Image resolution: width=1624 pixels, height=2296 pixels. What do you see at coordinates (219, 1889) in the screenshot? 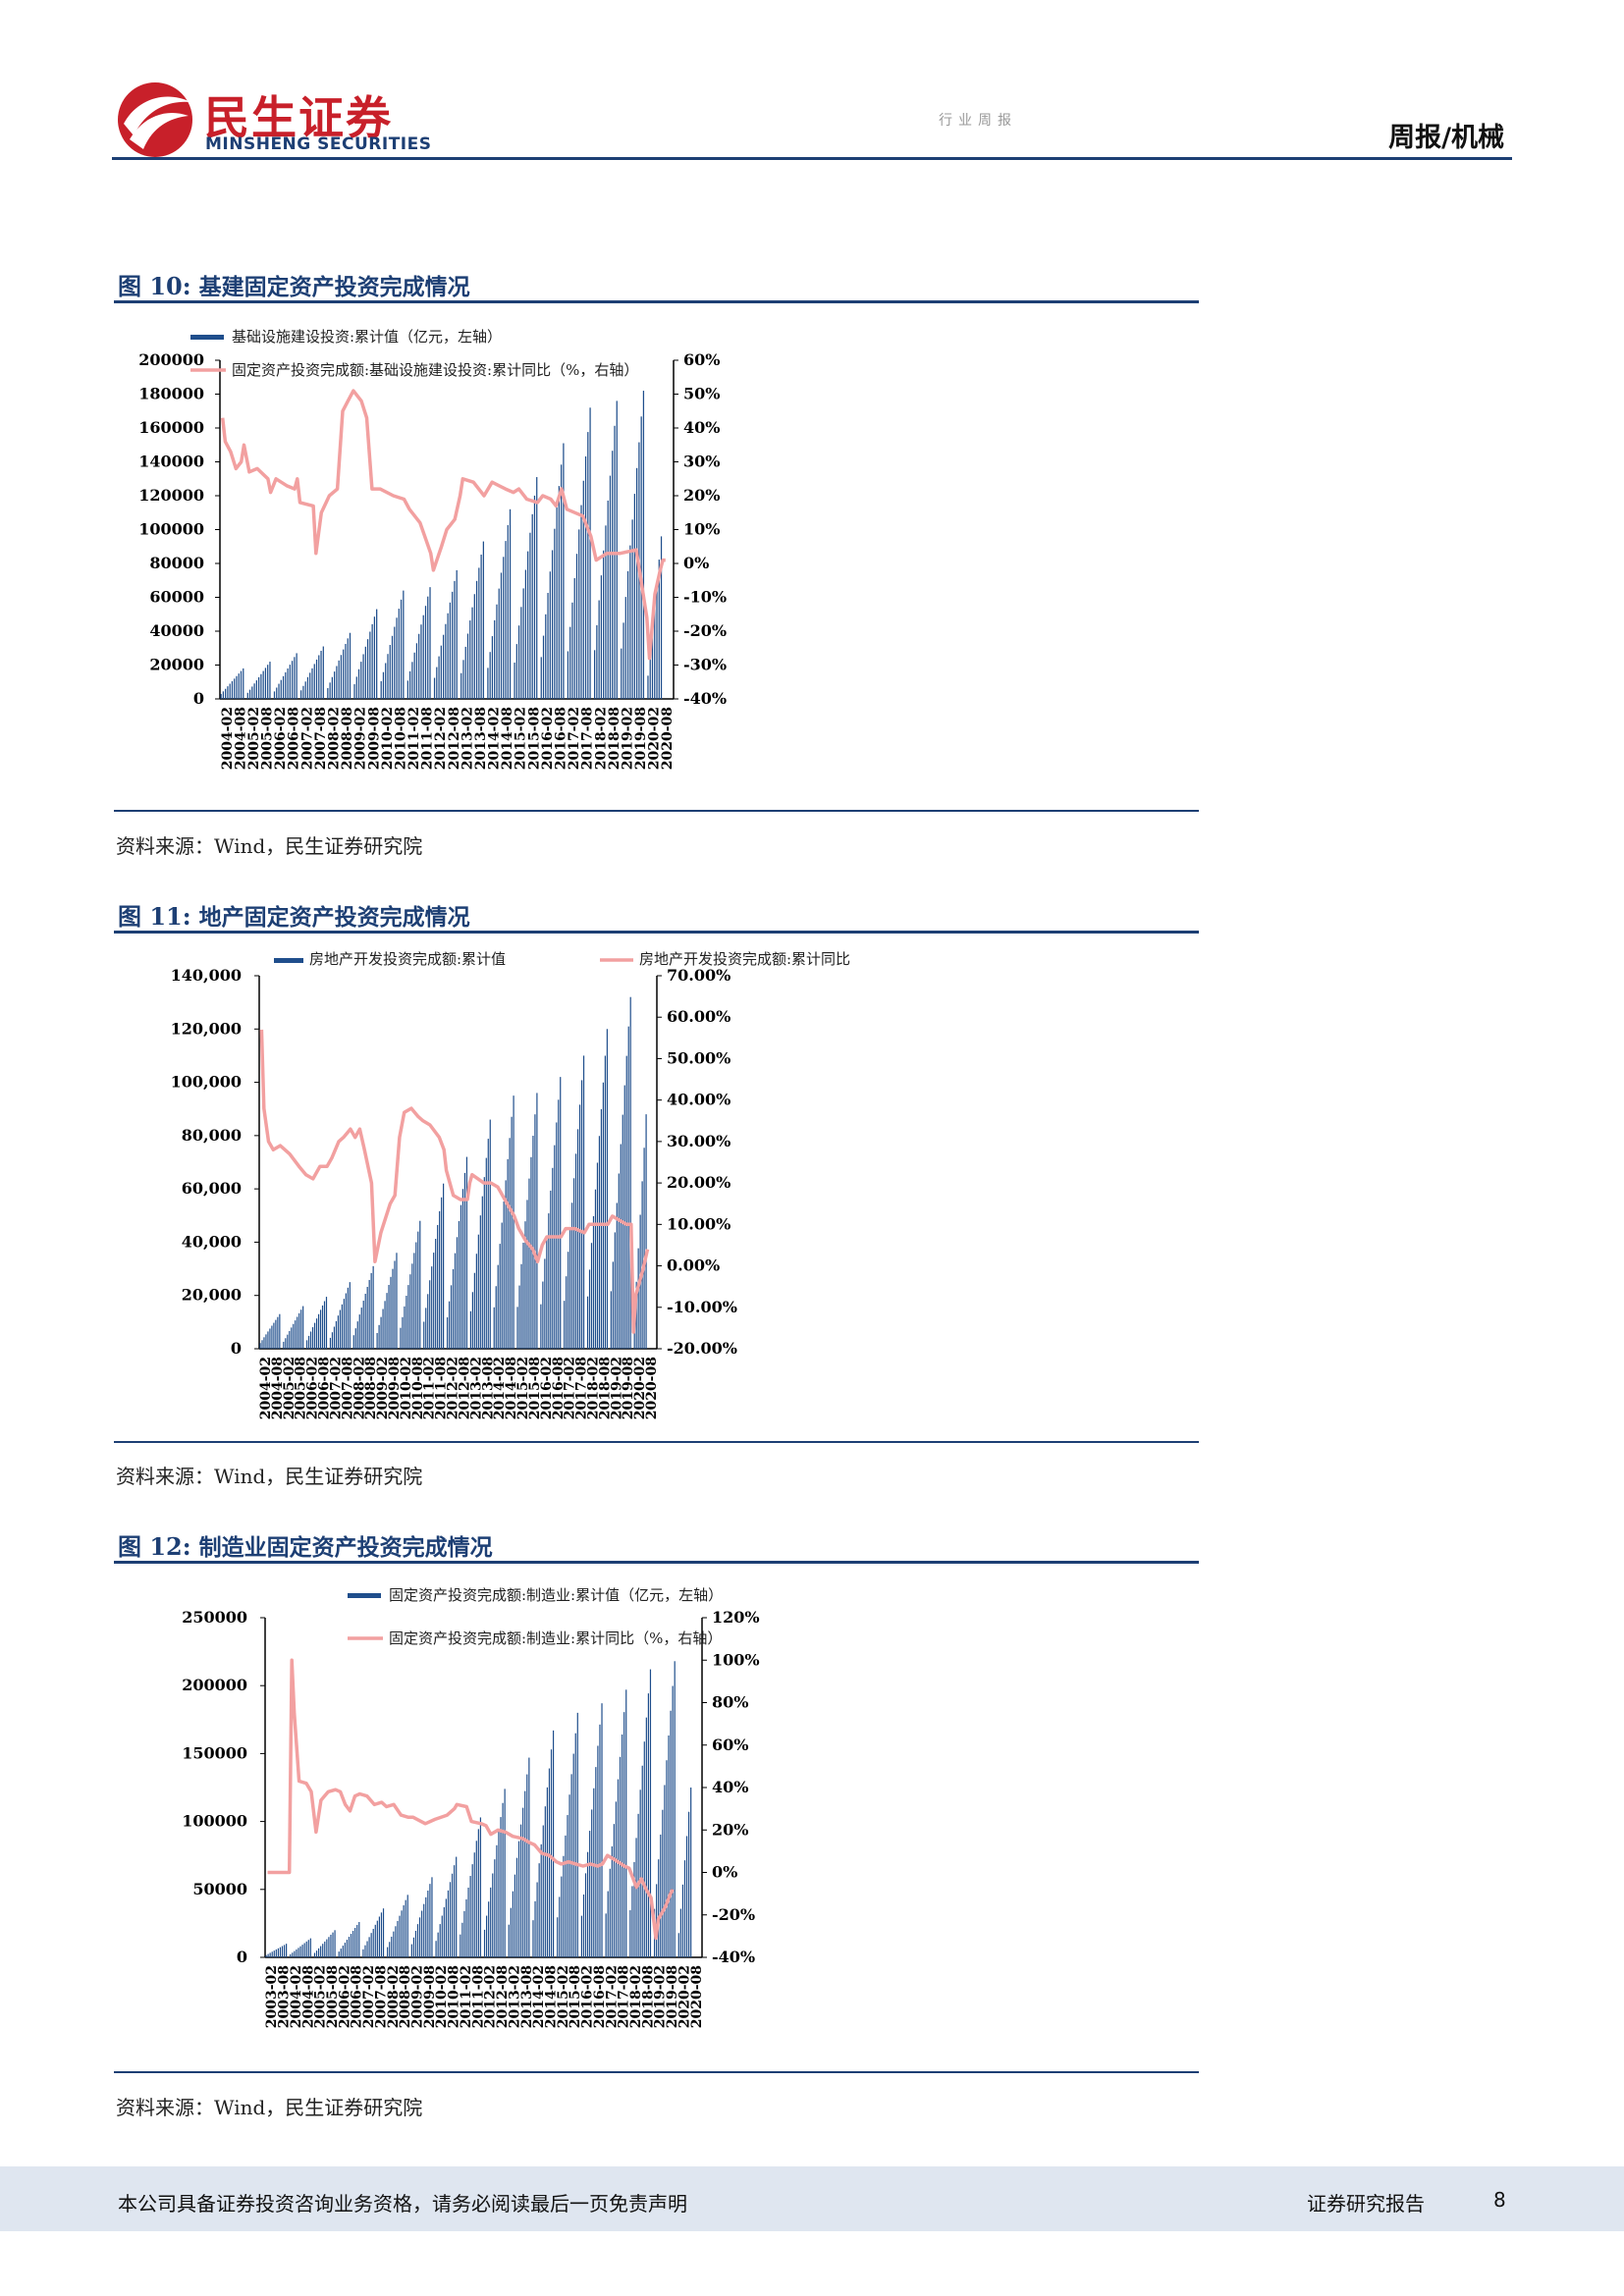
I see `y-left-tick-label: 50000` at bounding box center [219, 1889].